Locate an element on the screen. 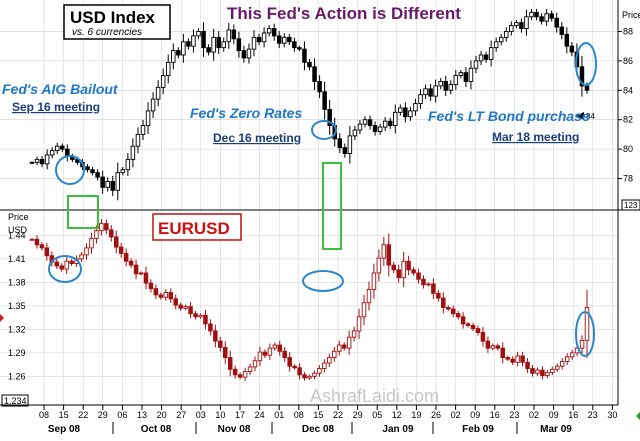 Image resolution: width=640 pixels, height=441 pixels. svg-text: 123 is located at coordinates (631, 205).